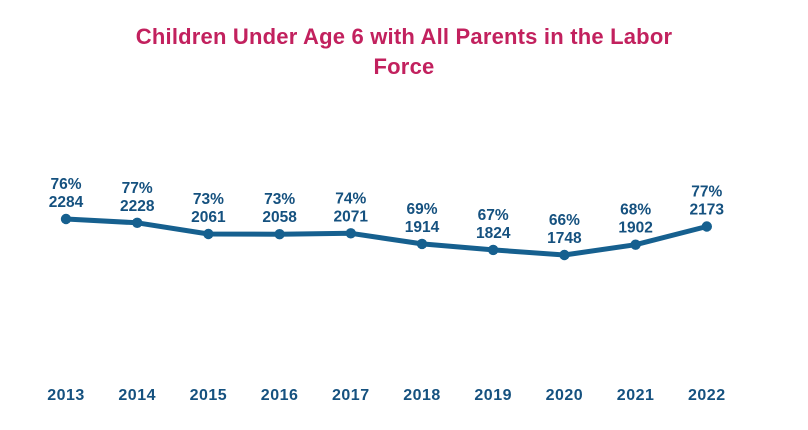 This screenshot has width=808, height=430. What do you see at coordinates (280, 395) in the screenshot?
I see `x-axis-year-label: 2016` at bounding box center [280, 395].